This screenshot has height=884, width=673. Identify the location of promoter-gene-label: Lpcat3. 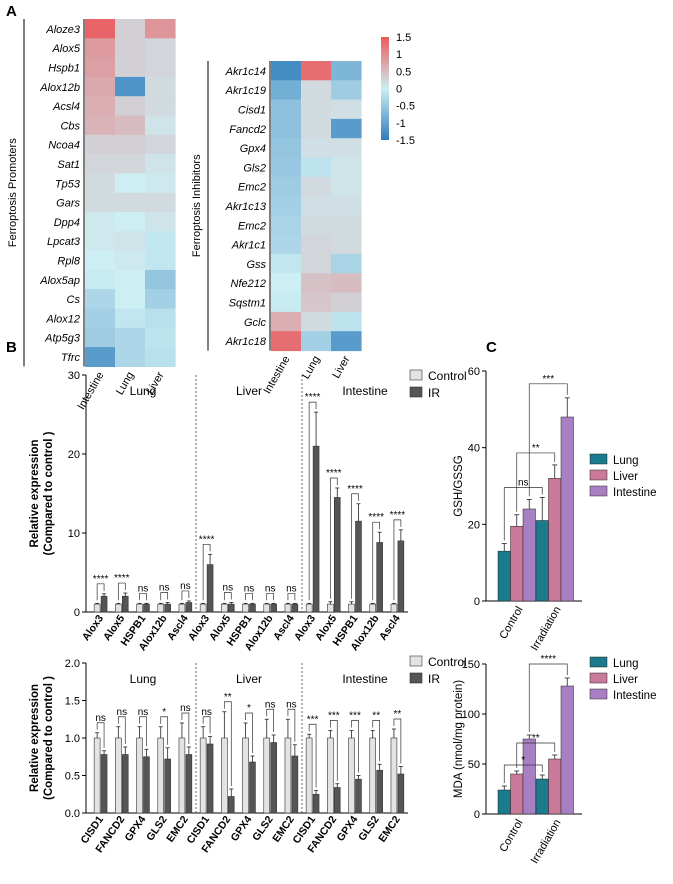
(64, 242).